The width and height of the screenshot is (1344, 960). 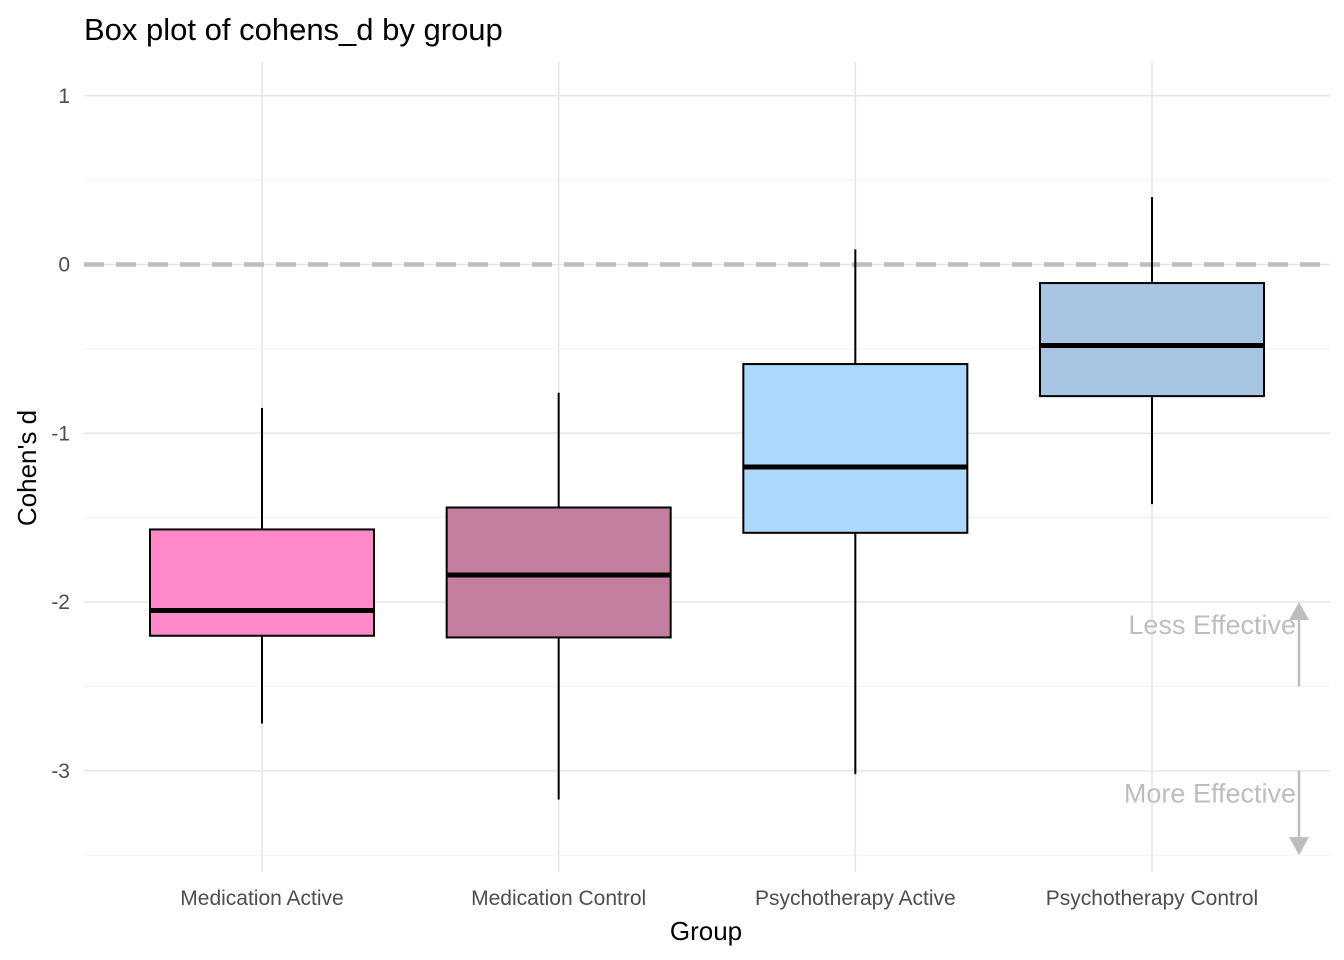 I want to click on box-medication-active, so click(x=262, y=565).